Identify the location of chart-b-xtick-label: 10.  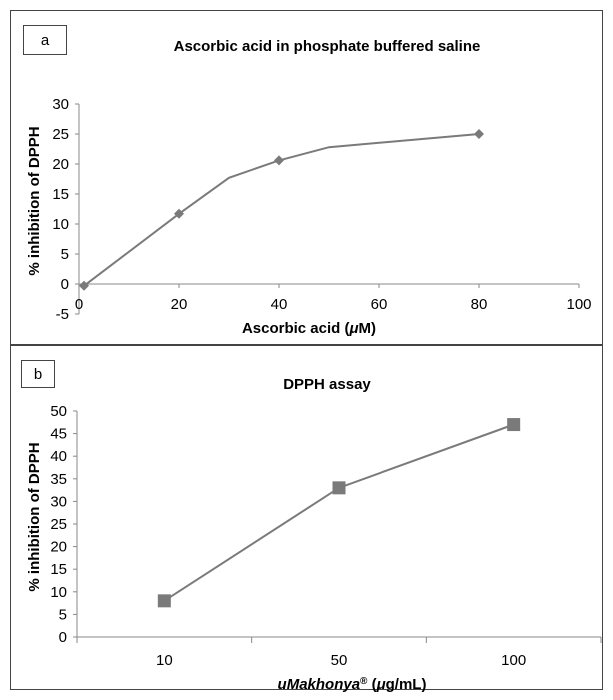
(164, 660).